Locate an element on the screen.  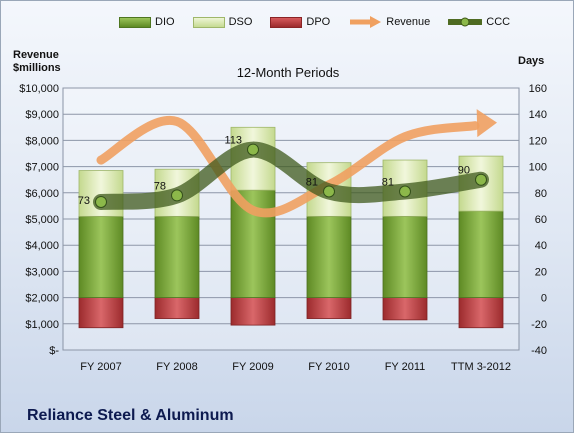
category-label: FY 2009 is located at coordinates (252, 367).